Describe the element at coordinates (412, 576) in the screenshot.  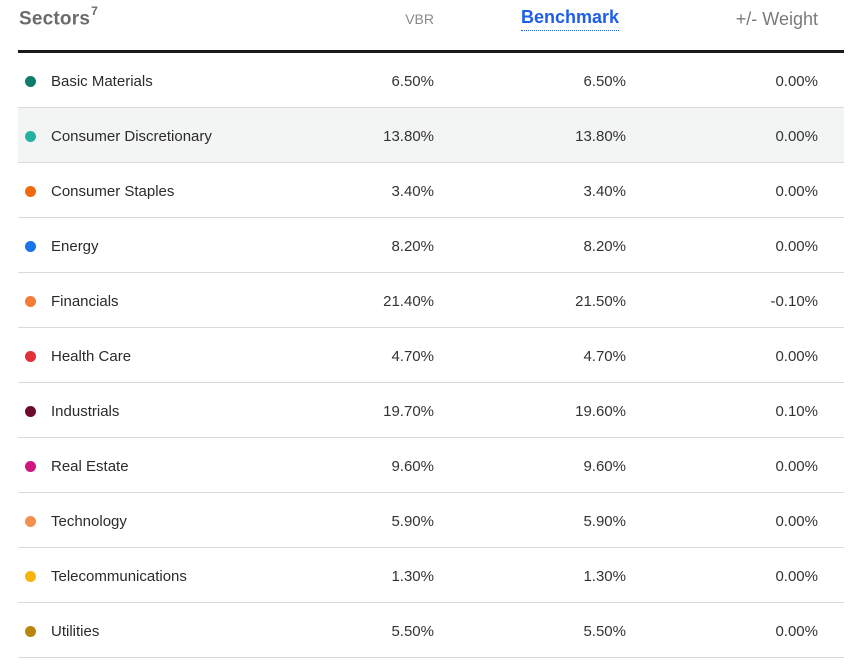
I see `fund-weight: 1.30%` at that location.